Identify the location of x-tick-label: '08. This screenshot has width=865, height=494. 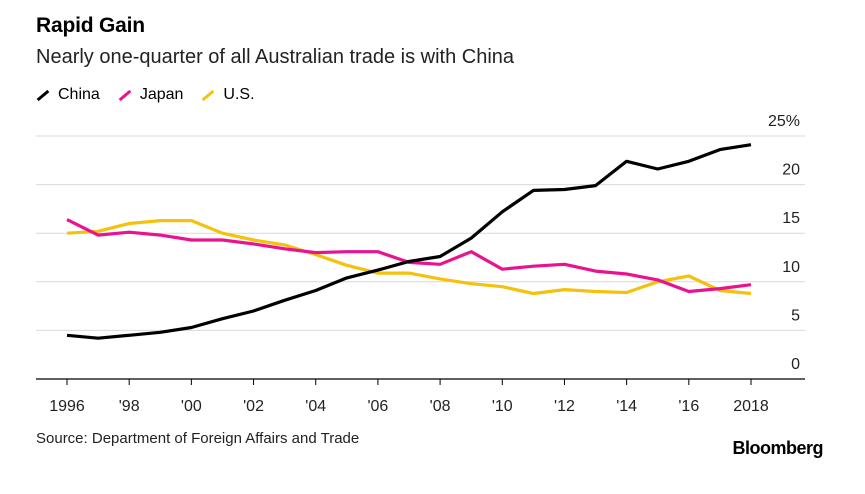
(440, 406).